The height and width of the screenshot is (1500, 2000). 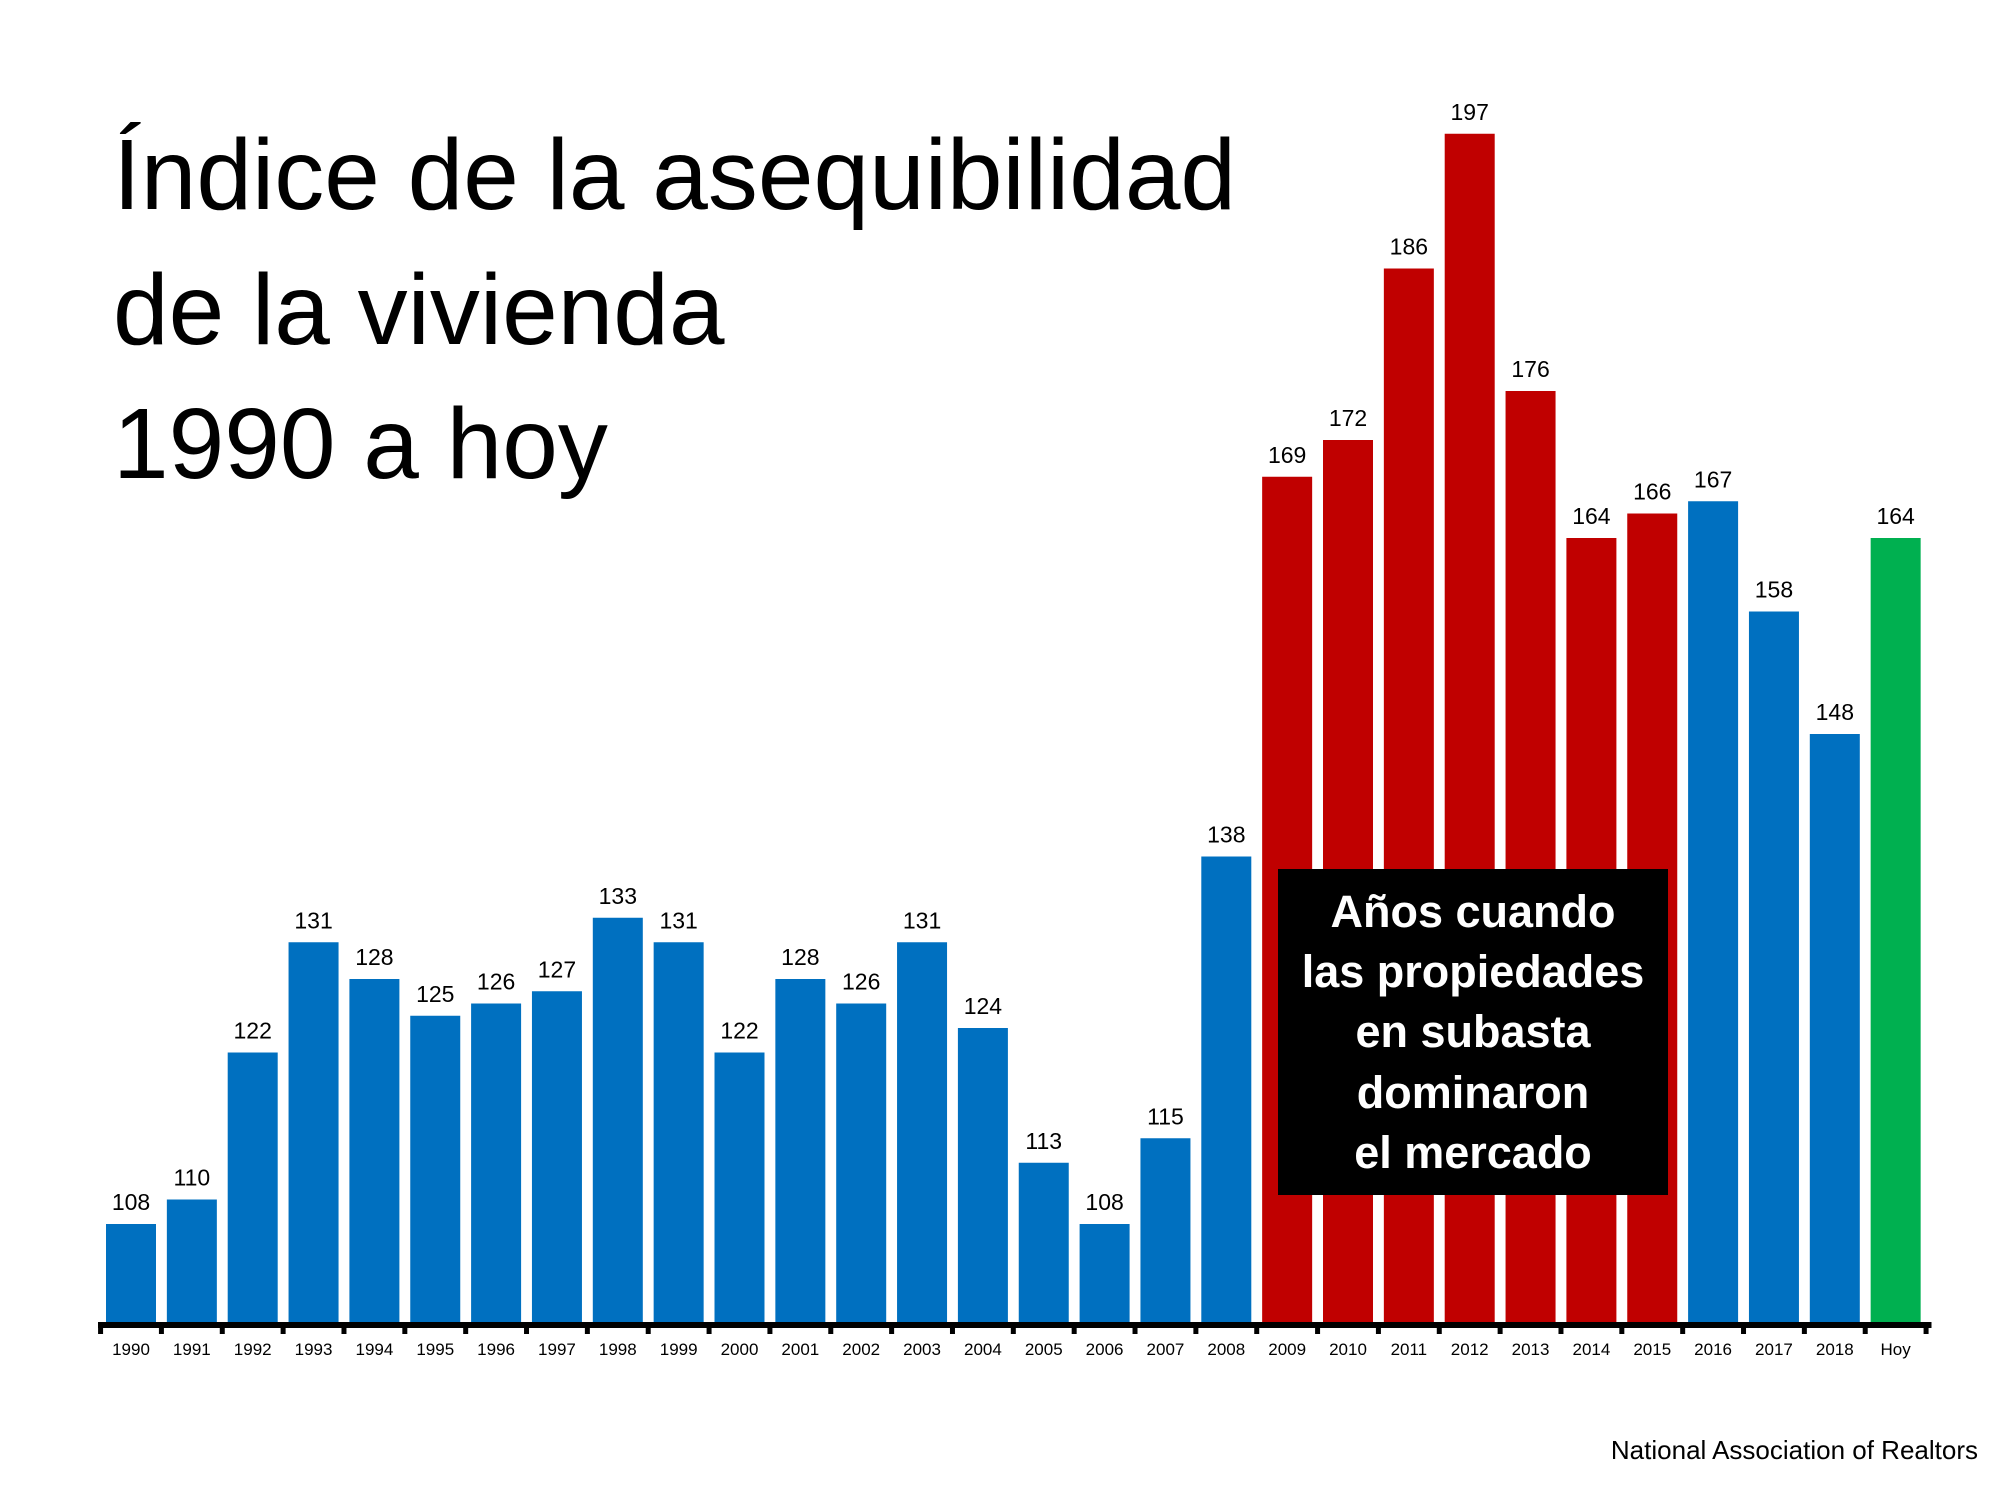 I want to click on data-label-2002: 126, so click(x=861, y=982).